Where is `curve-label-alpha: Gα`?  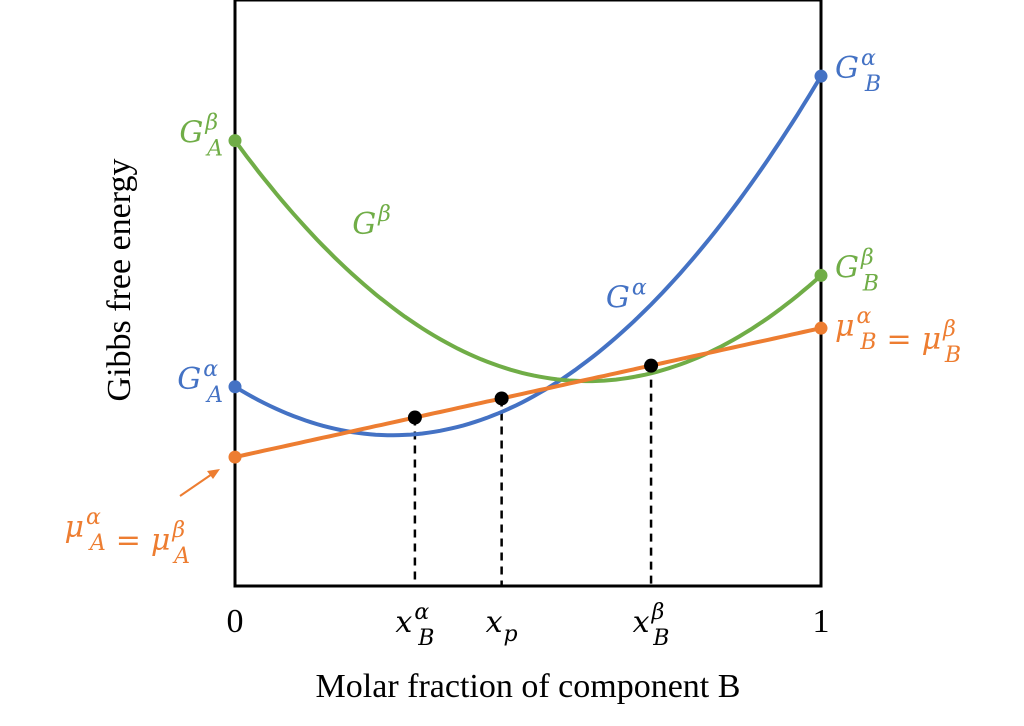
curve-label-alpha: Gα is located at coordinates (626, 296).